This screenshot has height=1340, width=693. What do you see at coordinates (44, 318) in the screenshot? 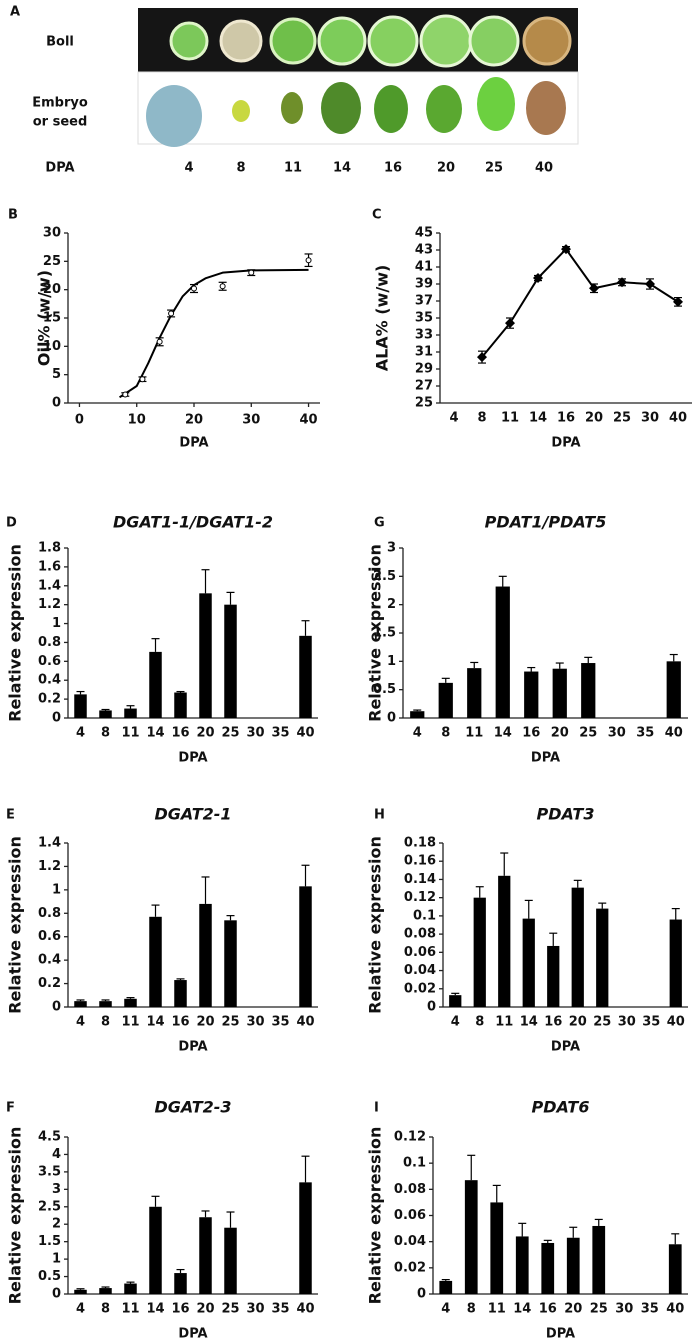
I see `y-axis-label: Oil% (w/w)` at bounding box center [44, 318].